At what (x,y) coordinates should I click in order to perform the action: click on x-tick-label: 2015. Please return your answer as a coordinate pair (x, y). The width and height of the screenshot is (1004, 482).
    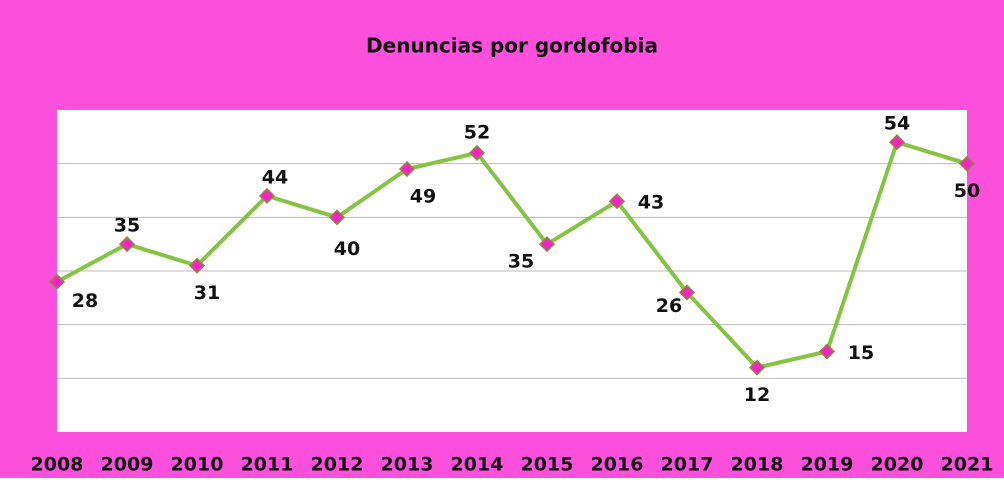
    Looking at the image, I should click on (547, 465).